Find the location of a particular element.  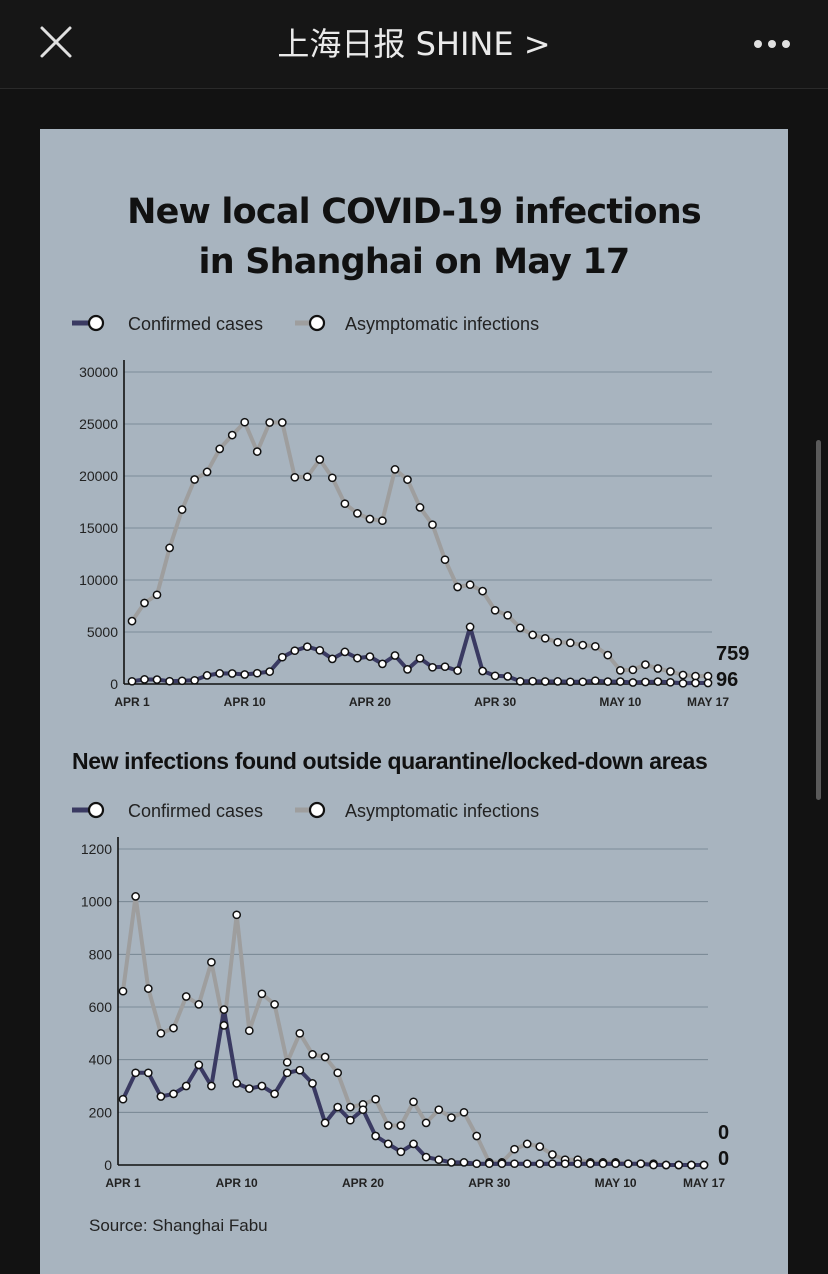

x-tick-label: APR 20 is located at coordinates (370, 702).